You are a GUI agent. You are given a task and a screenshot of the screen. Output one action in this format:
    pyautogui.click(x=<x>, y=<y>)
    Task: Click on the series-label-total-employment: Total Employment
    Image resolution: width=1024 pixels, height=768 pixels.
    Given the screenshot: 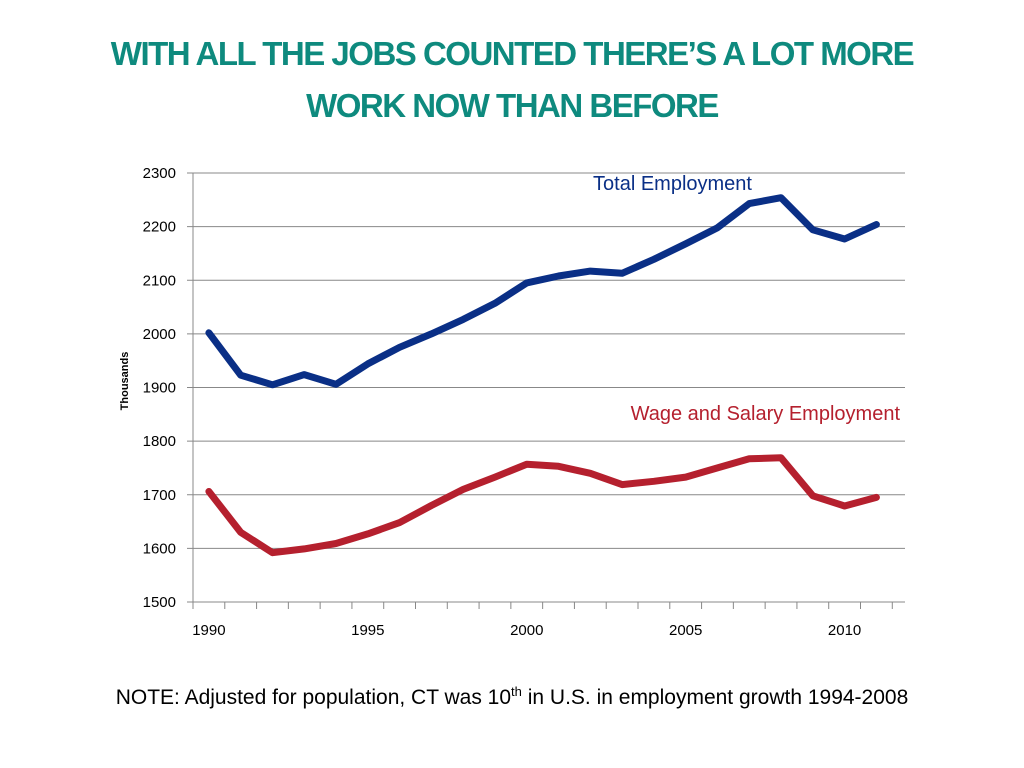 What is the action you would take?
    pyautogui.click(x=672, y=184)
    